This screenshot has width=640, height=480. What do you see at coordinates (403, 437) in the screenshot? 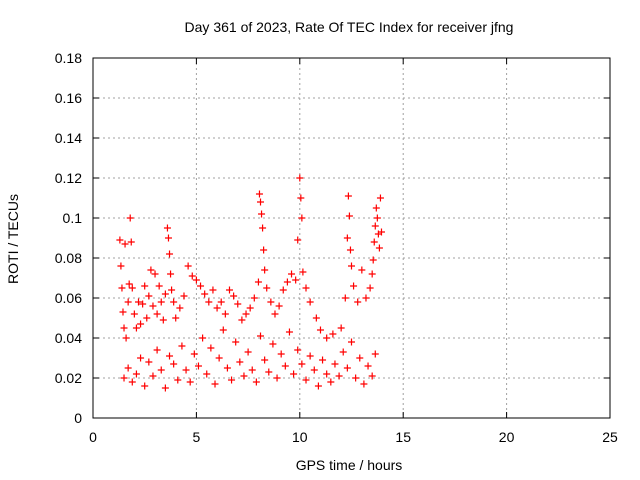
I see `x-tick-label: 15` at bounding box center [403, 437].